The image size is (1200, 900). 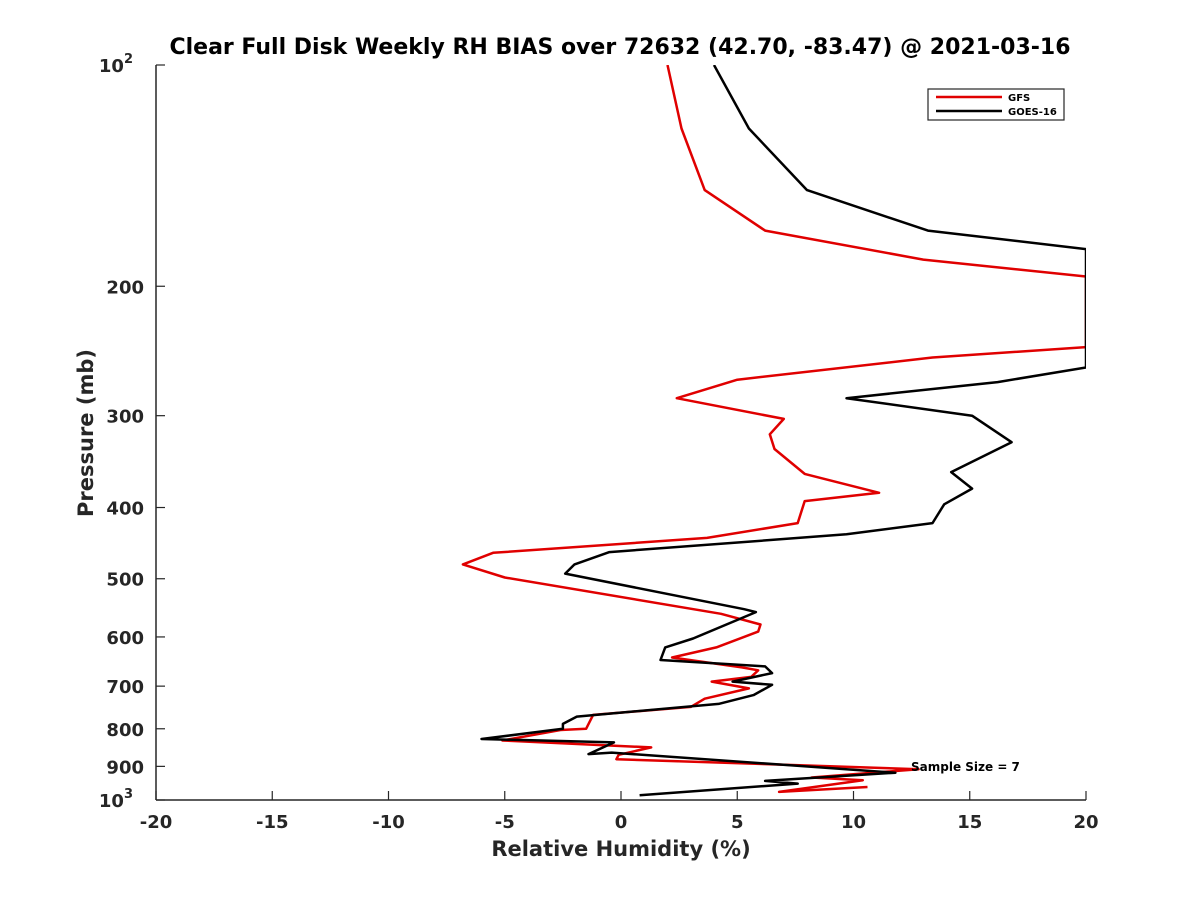 What do you see at coordinates (620, 849) in the screenshot?
I see `x-axis-label: Relative Humidity (%)` at bounding box center [620, 849].